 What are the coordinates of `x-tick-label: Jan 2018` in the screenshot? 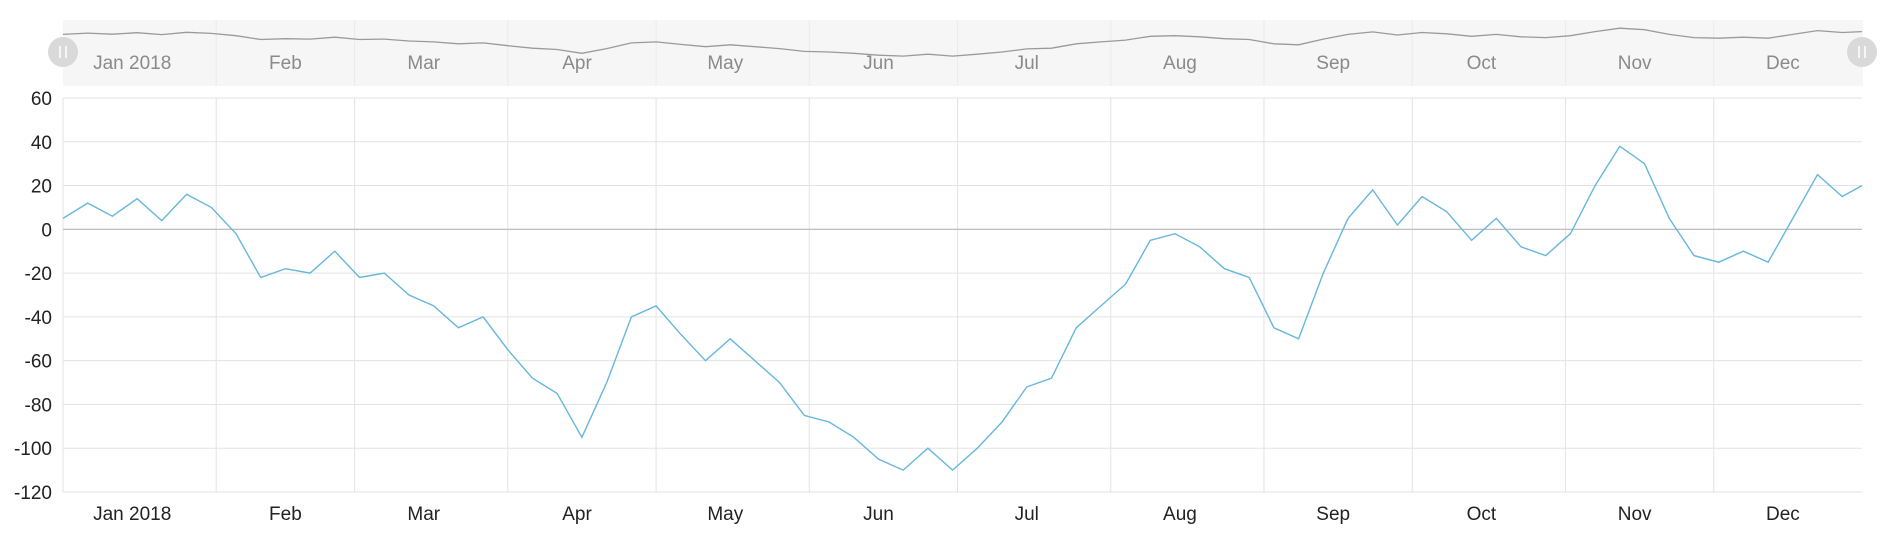 It's located at (132, 514).